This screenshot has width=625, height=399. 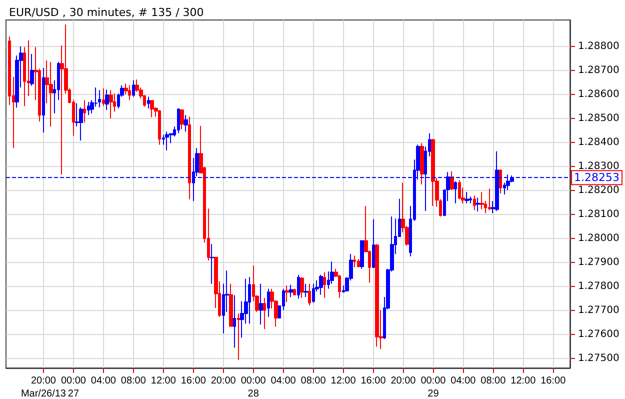 I want to click on y-tick-label: 1.28000, so click(x=599, y=238).